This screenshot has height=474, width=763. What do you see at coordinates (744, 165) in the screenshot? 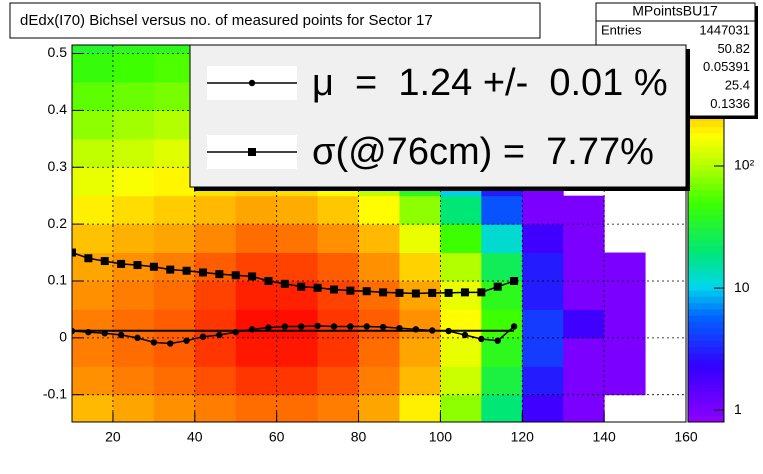
I see `z-tick-label: 10²` at bounding box center [744, 165].